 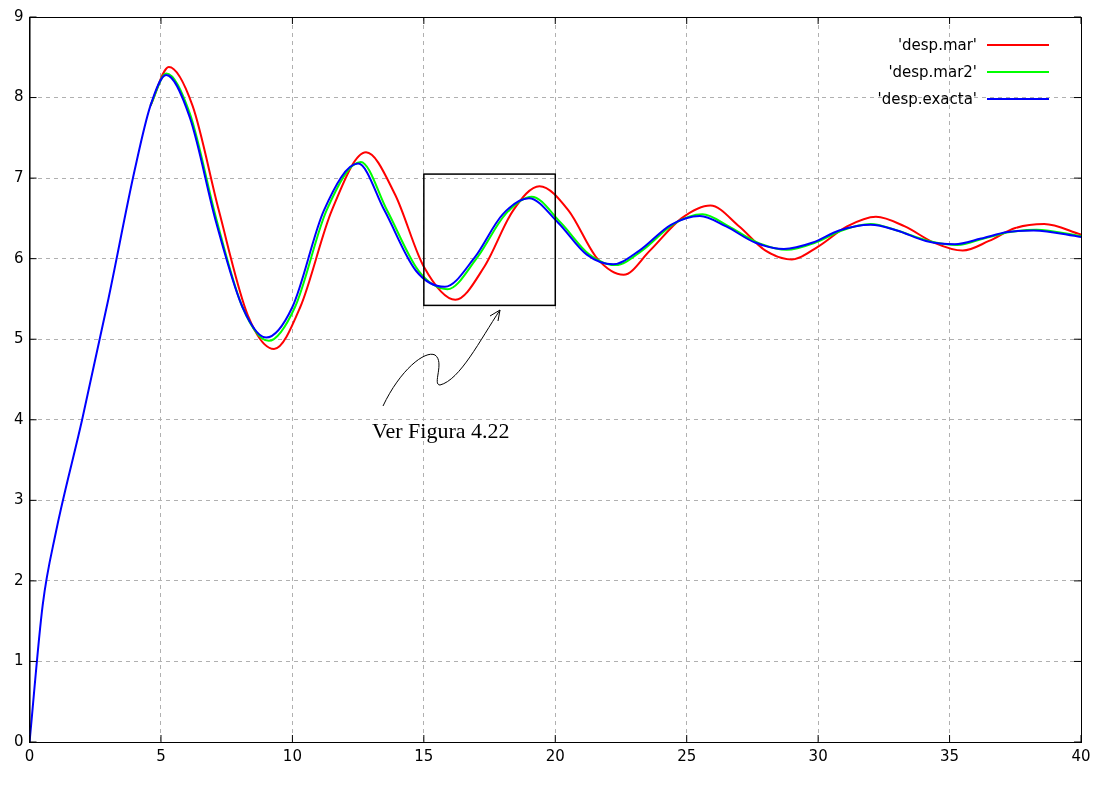 What do you see at coordinates (19, 257) in the screenshot?
I see `y-tick-label: 6` at bounding box center [19, 257].